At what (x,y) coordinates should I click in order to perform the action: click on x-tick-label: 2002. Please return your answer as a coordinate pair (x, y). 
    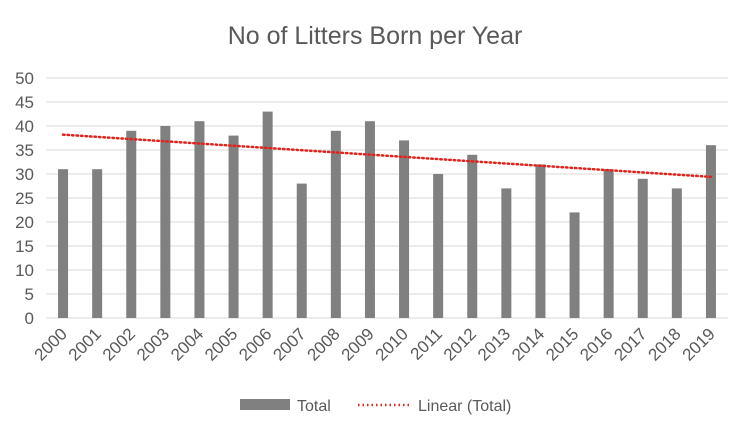
    Looking at the image, I should click on (119, 344).